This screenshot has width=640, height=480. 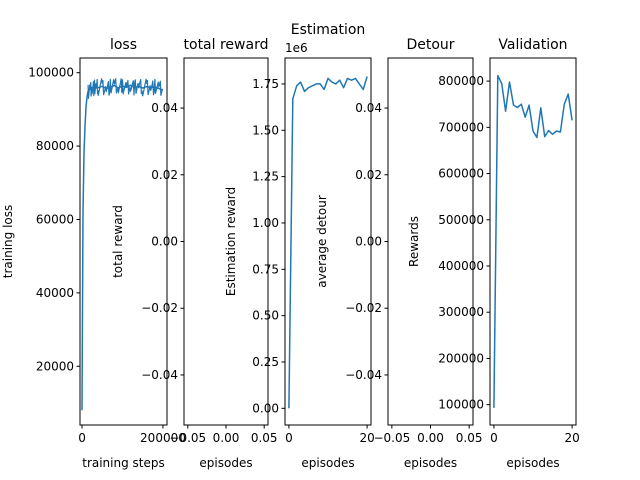 What do you see at coordinates (187, 438) in the screenshot?
I see `x-tick-label-total-reward: −0.05` at bounding box center [187, 438].